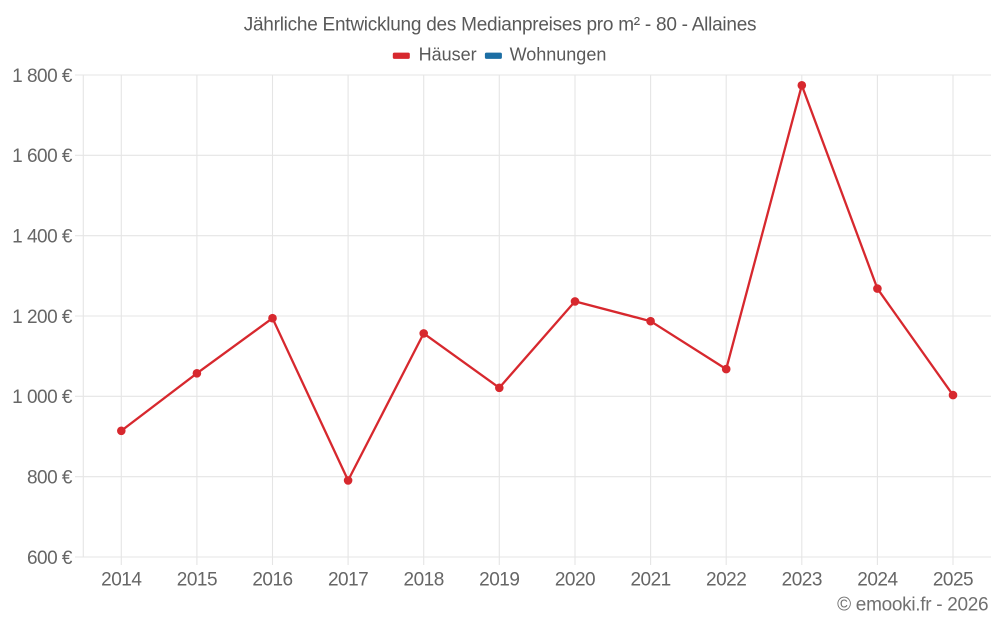  I want to click on svg-text: 800 €, so click(50, 478).